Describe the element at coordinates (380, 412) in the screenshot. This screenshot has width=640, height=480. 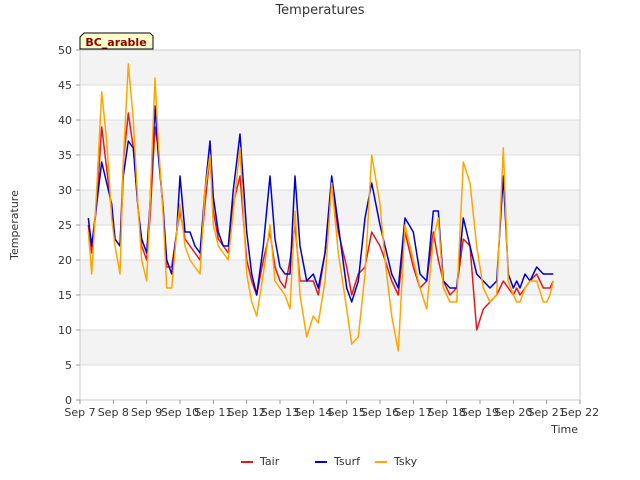
I see `x-tick-label: Sep 16` at that location.